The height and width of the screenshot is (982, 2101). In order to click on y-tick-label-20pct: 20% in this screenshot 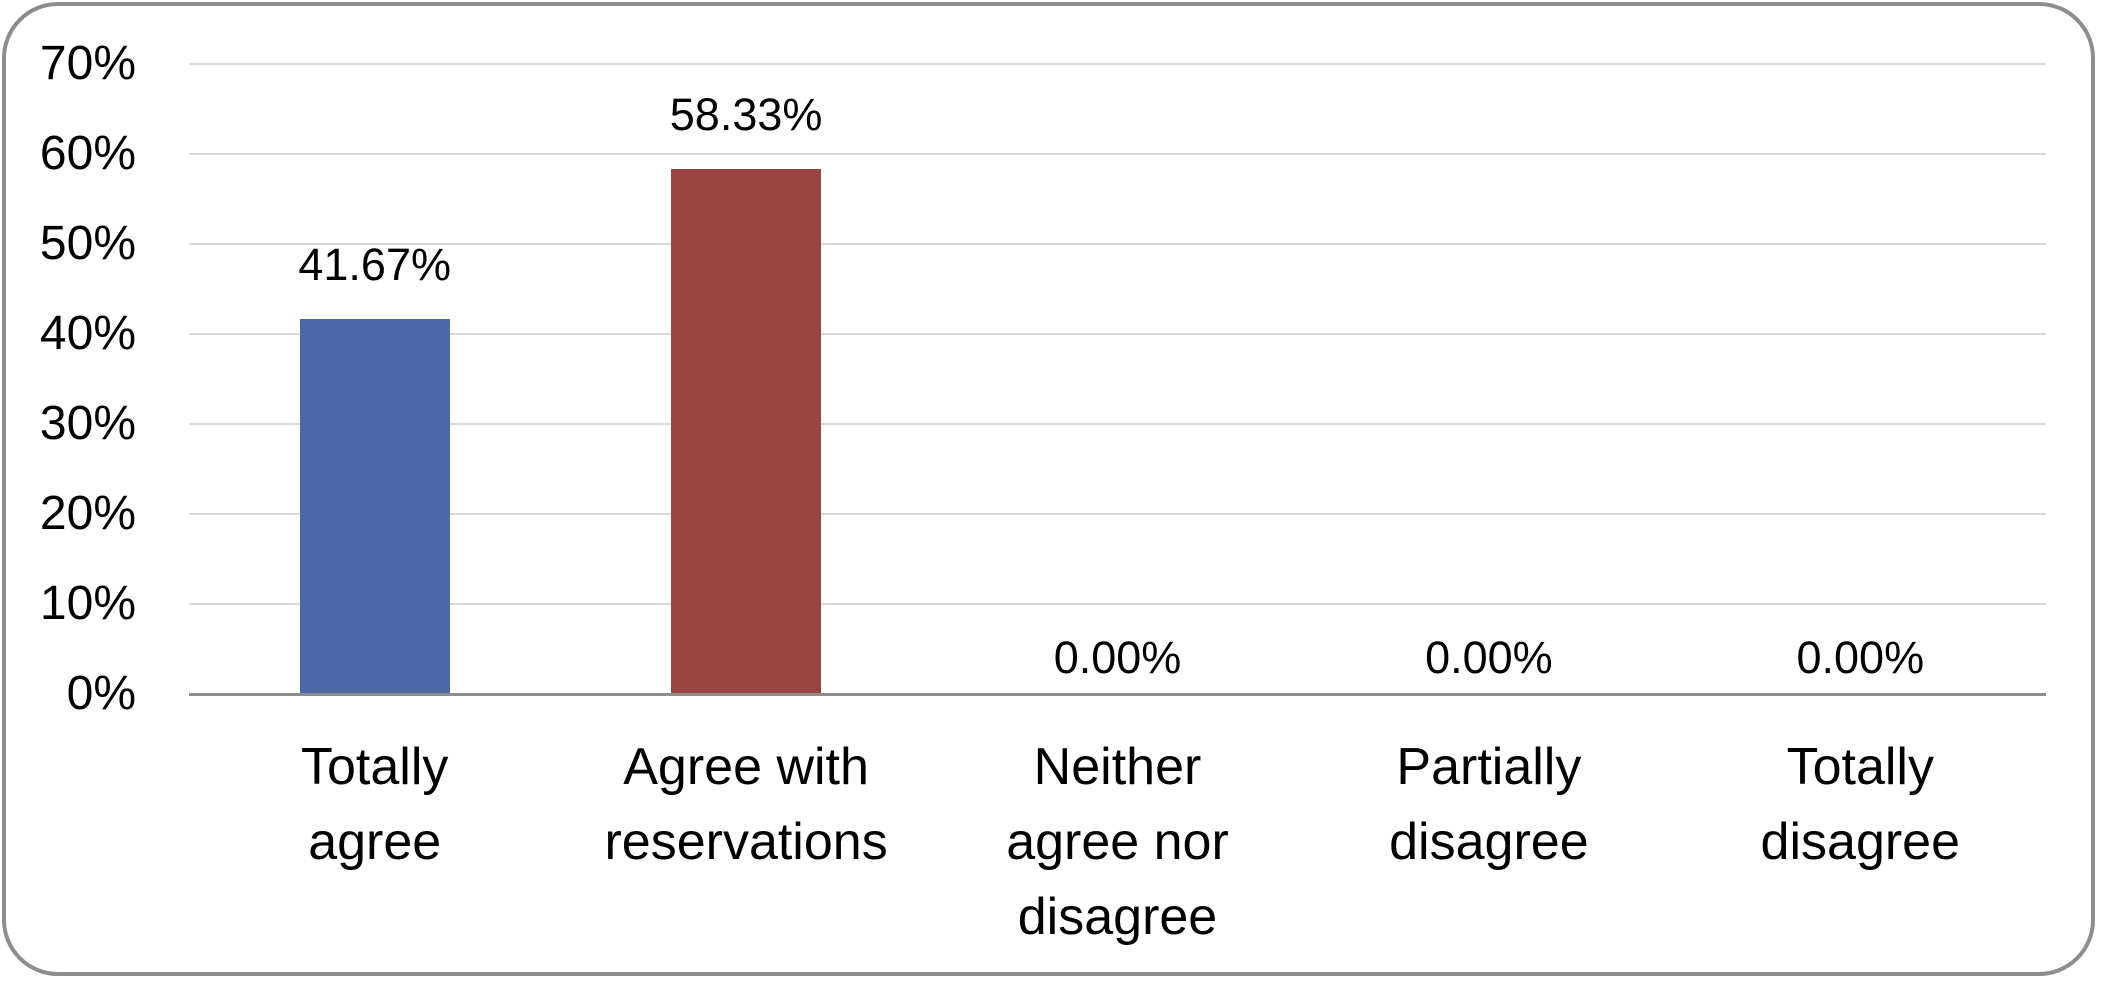, I will do `click(87, 513)`.